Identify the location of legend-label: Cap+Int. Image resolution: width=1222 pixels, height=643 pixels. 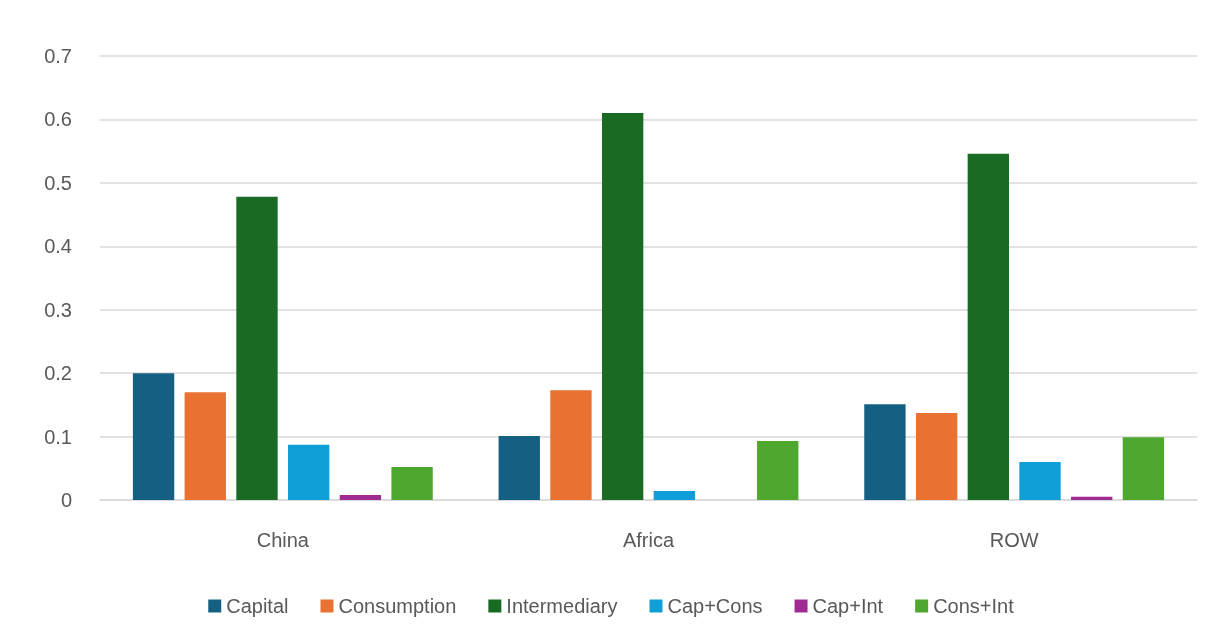
(848, 606).